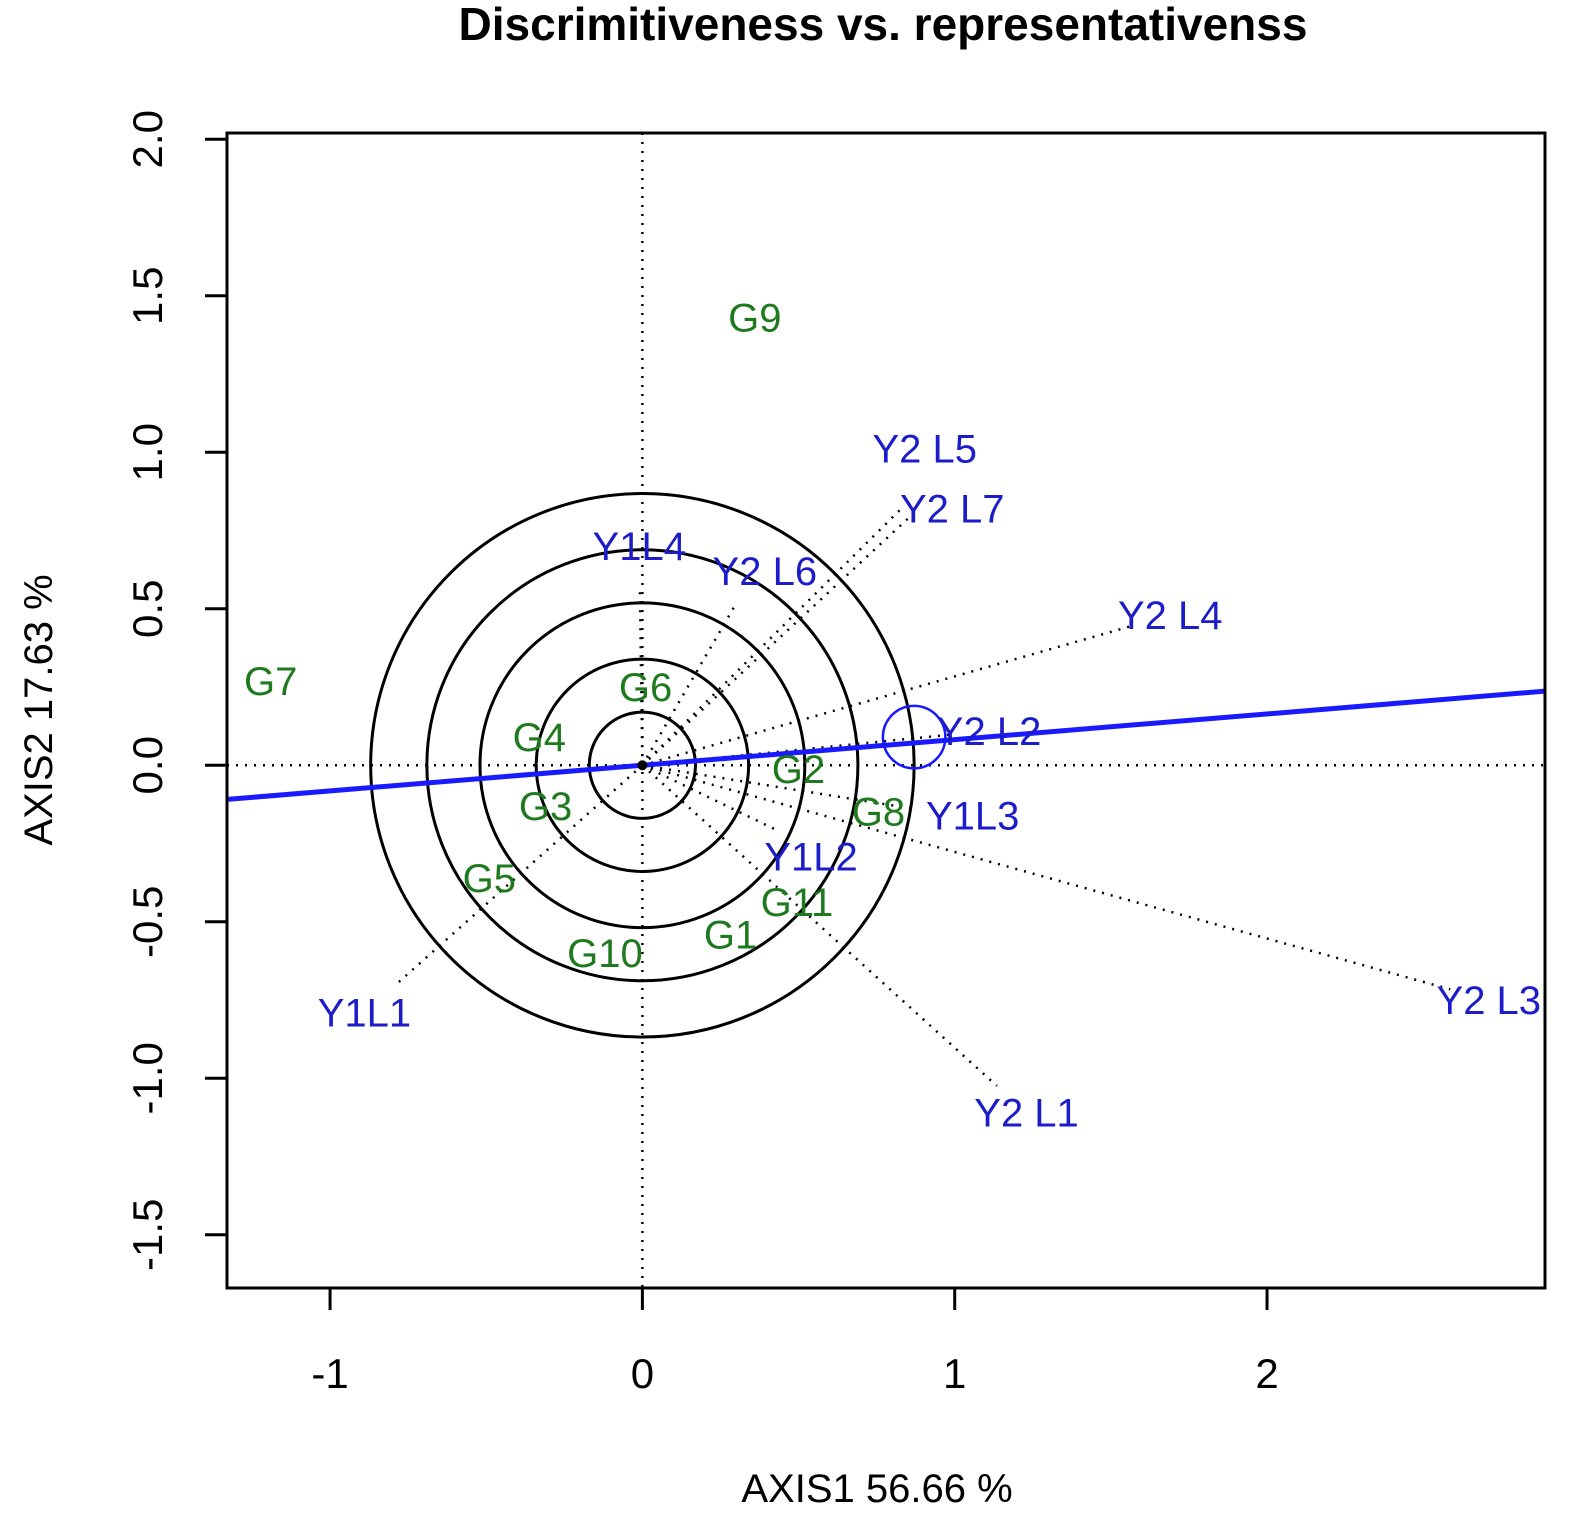 This screenshot has height=1529, width=1575. Describe the element at coordinates (952, 510) in the screenshot. I see `environment-label-y2l7: Y2 L7` at that location.